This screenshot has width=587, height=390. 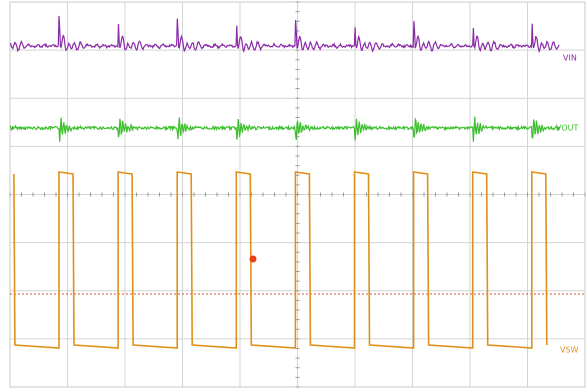 I want to click on trigger-marker, so click(x=253, y=259).